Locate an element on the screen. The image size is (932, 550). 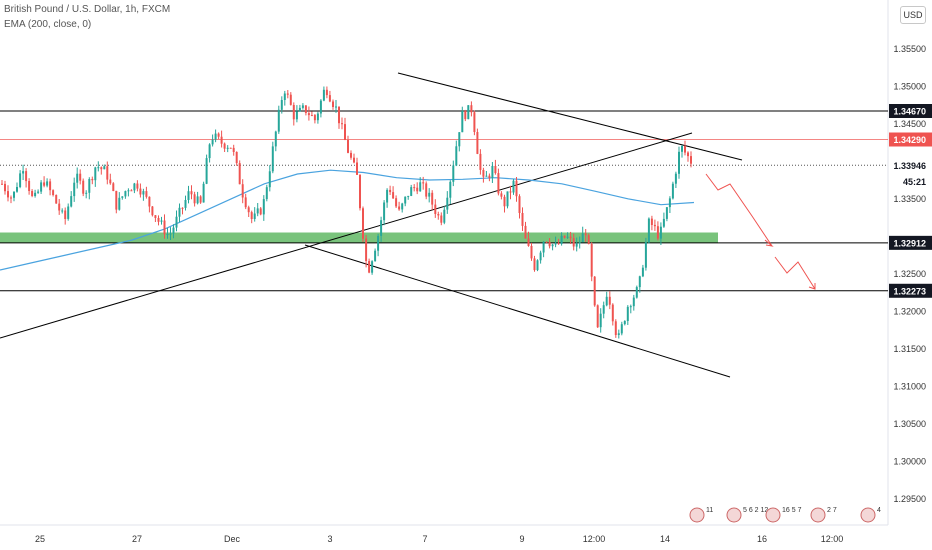
y-tick-label: 1.35500 is located at coordinates (909, 49).